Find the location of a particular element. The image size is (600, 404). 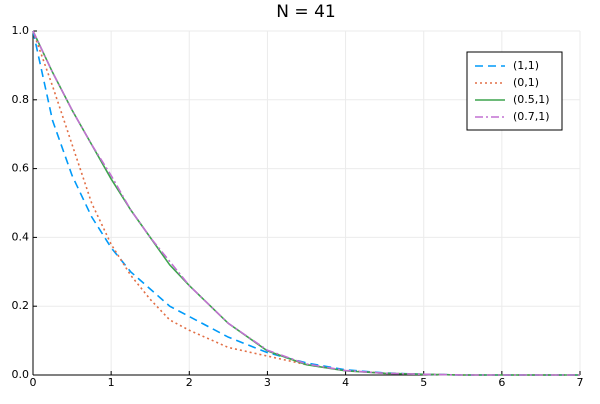

legend-label: (0,1) is located at coordinates (526, 82).